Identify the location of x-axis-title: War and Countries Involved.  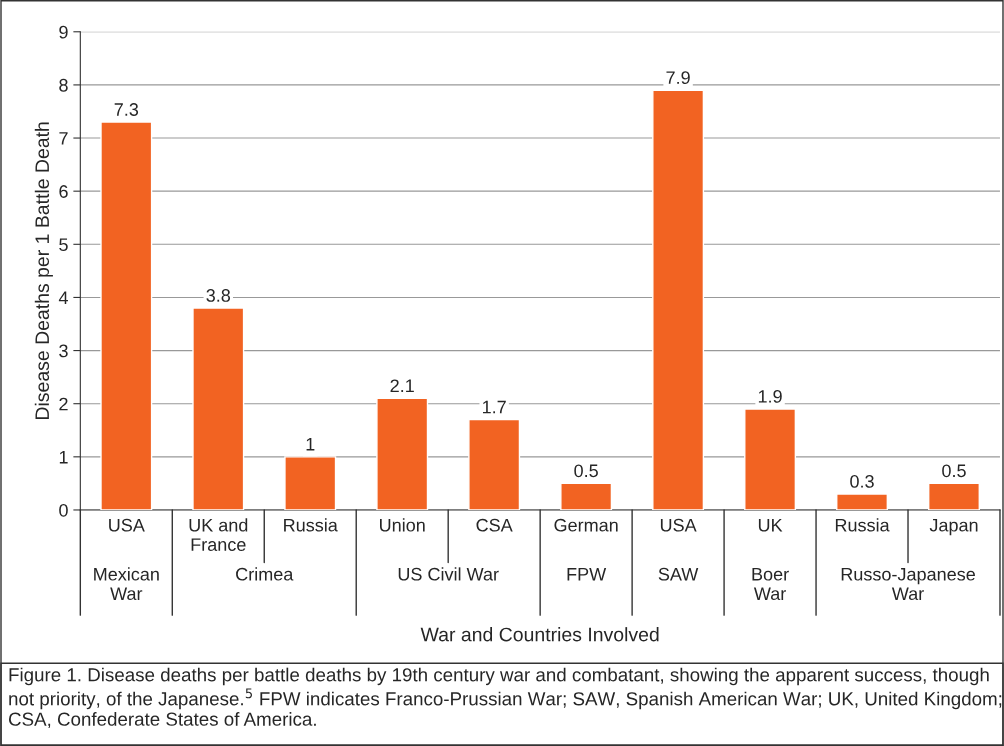
(539, 634).